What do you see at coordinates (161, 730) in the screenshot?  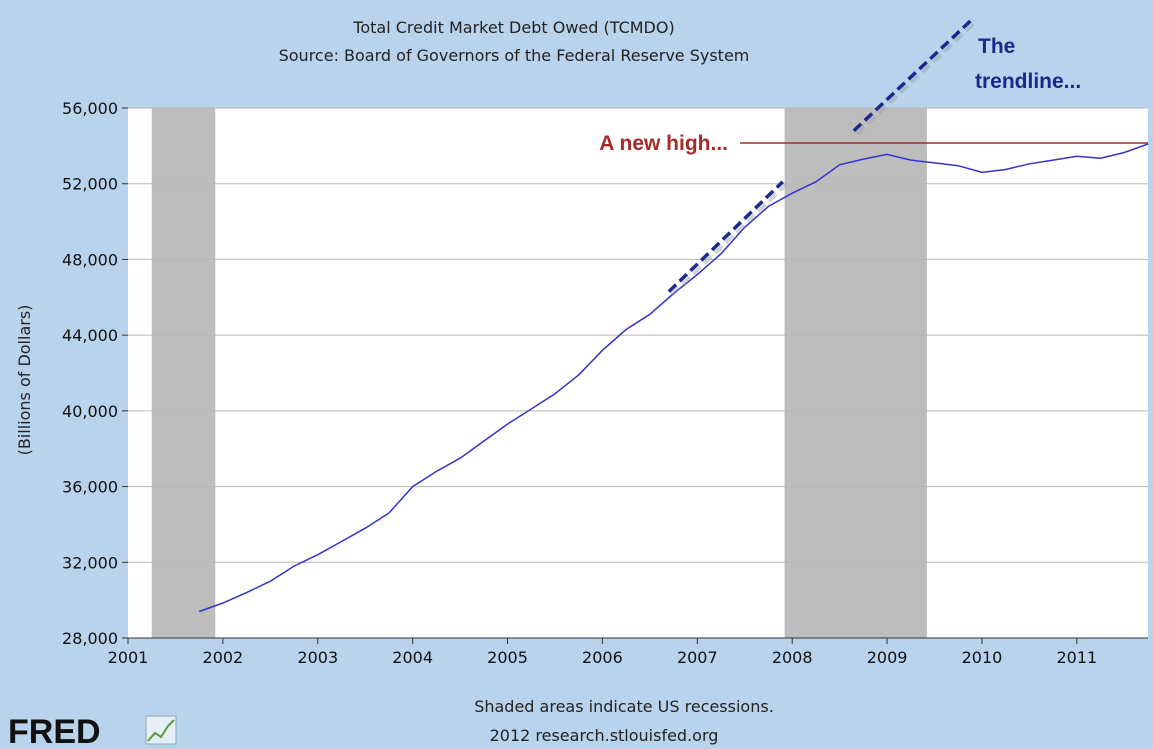 I see `chart-logo-icon` at bounding box center [161, 730].